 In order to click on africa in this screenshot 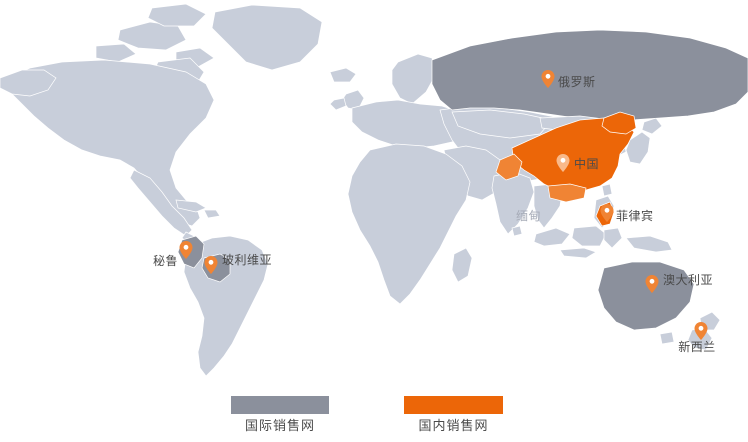, I will do `click(409, 224)`.